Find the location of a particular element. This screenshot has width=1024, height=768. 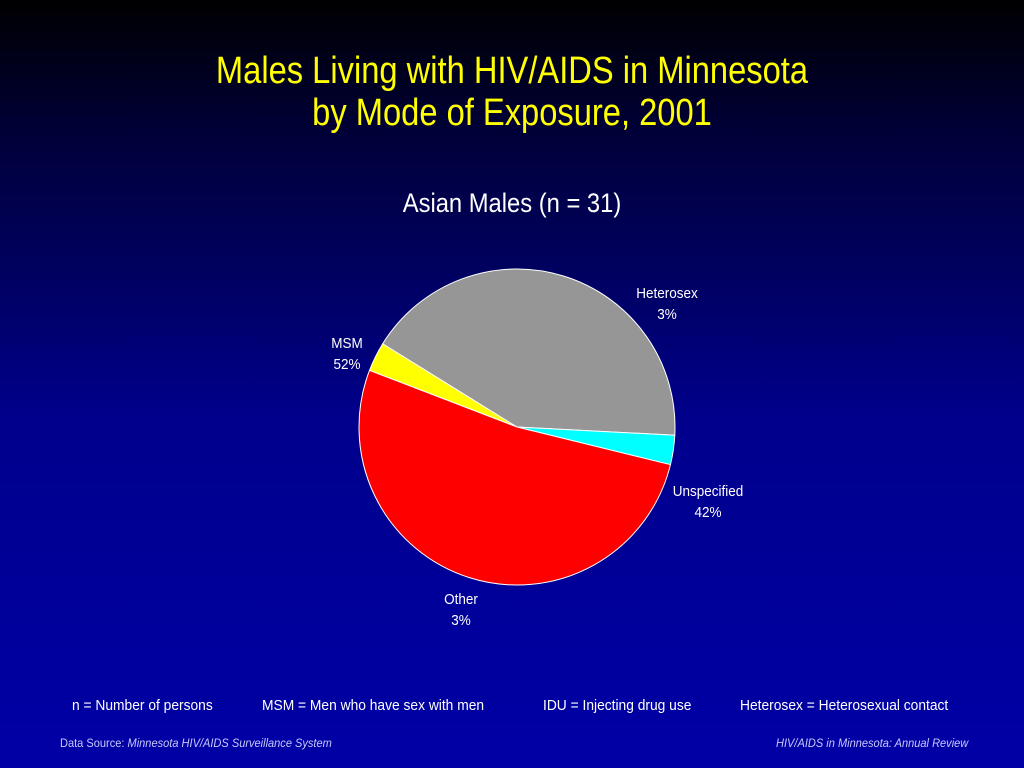

data-source-name: Minnesota HIV/AIDS Surveillance System is located at coordinates (229, 743).